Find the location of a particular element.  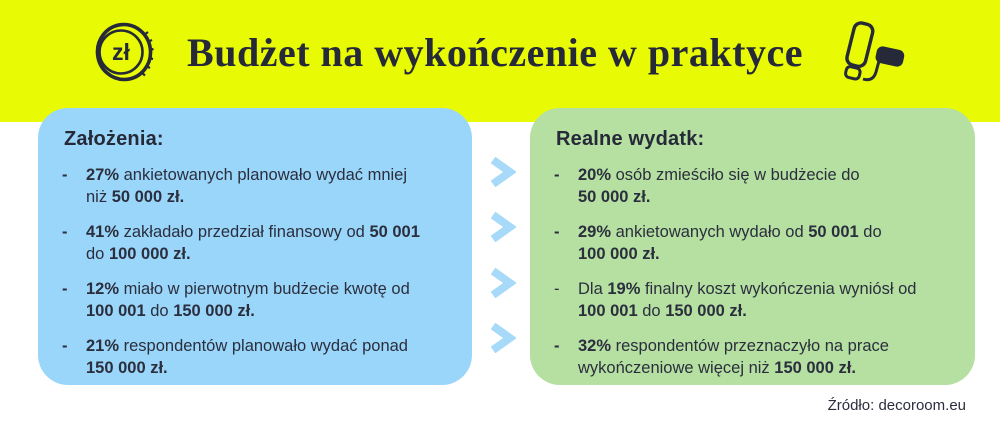

paint-roller-icon is located at coordinates (868, 52).